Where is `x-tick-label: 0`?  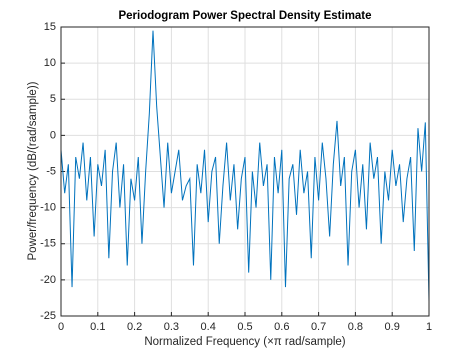
x-tick-label: 0 is located at coordinates (61, 327).